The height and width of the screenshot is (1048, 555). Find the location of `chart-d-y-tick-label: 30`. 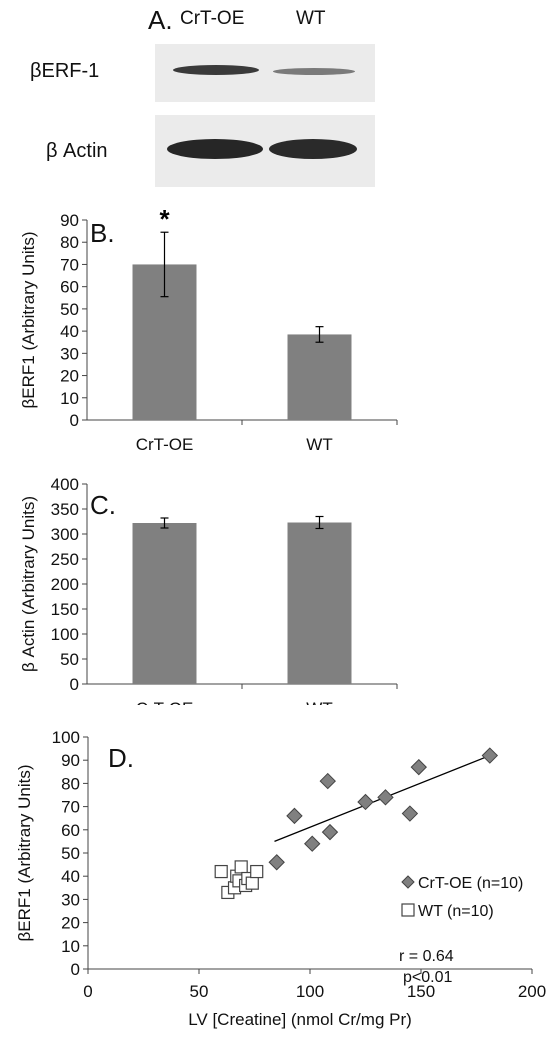

chart-d-y-tick-label: 30 is located at coordinates (70, 899).